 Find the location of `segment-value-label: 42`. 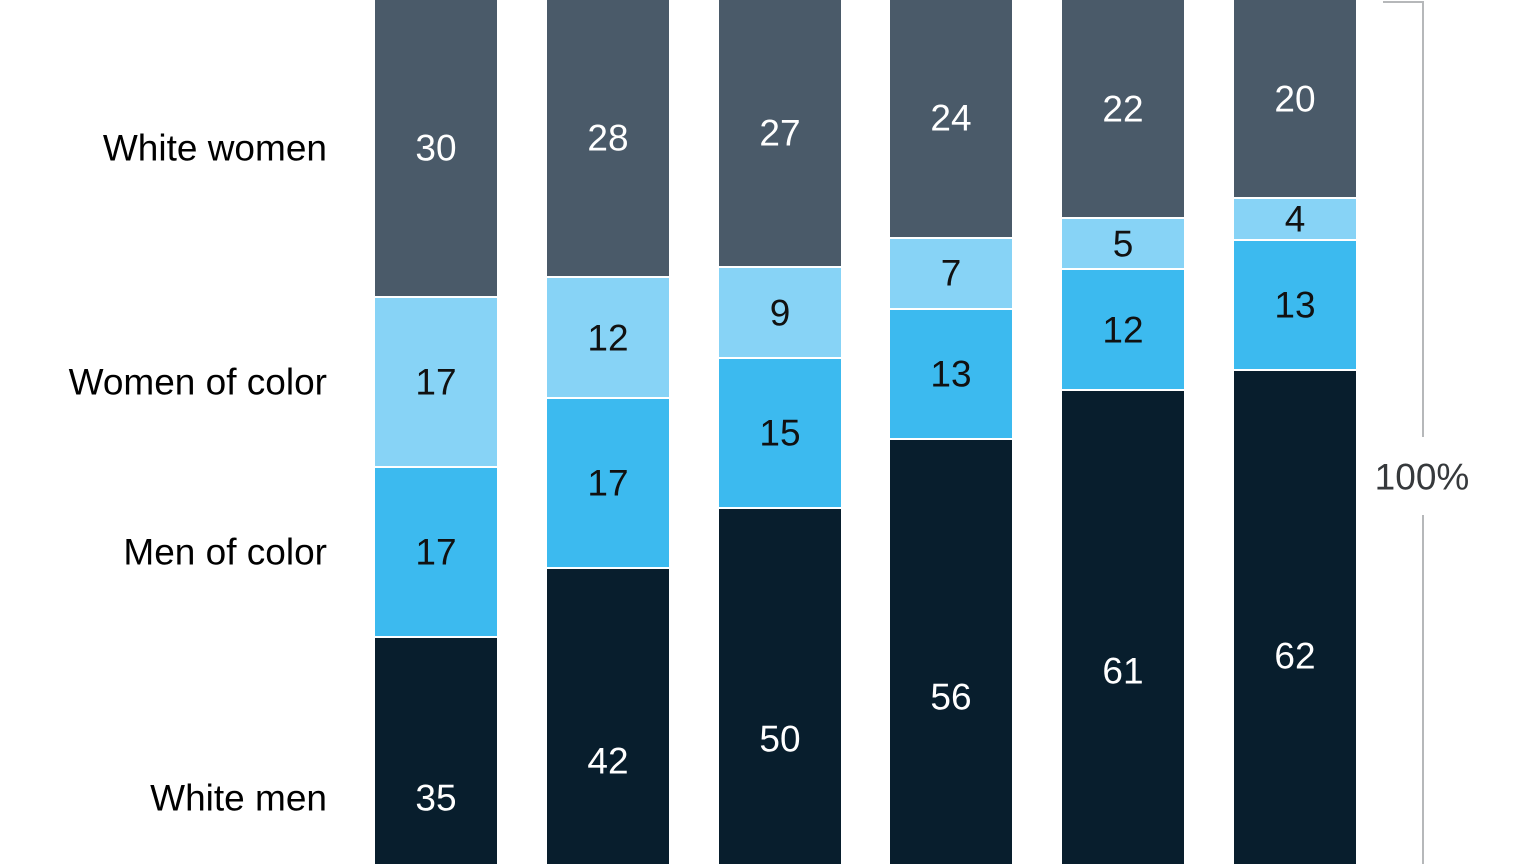

segment-value-label: 42 is located at coordinates (608, 761).